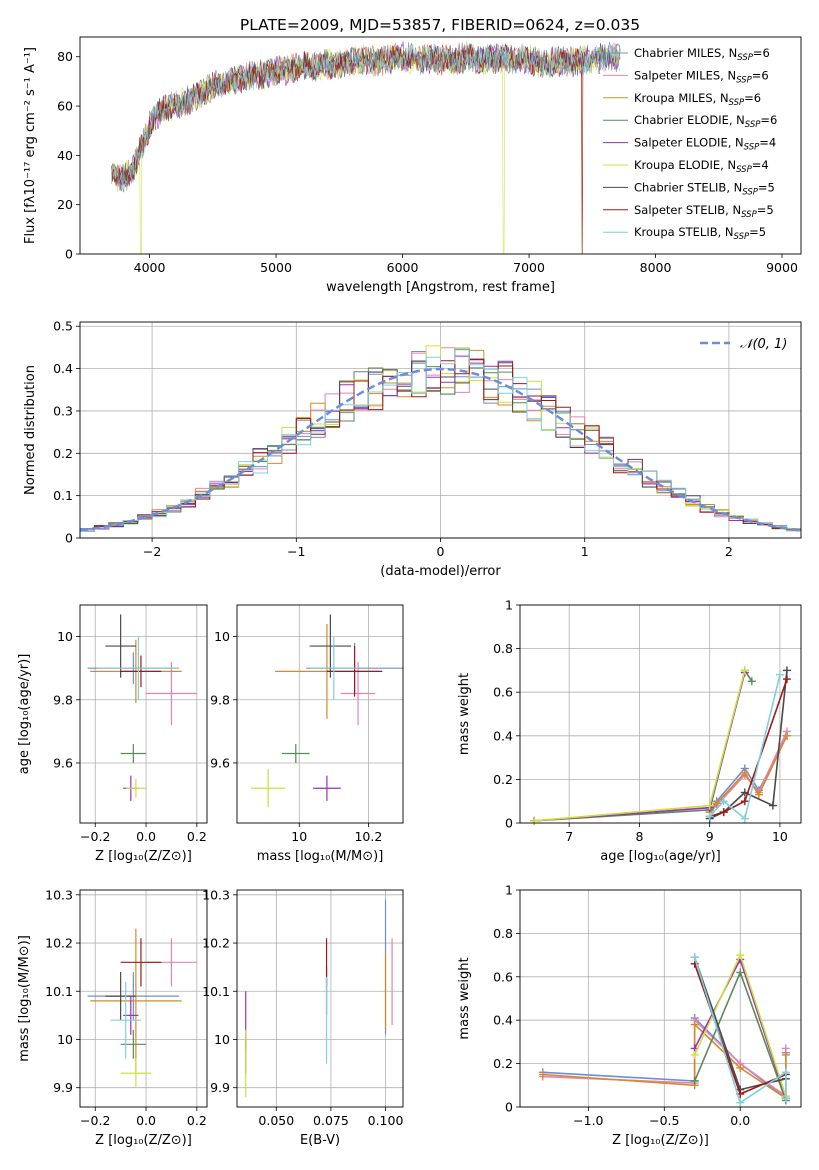  I want to click on y-tick-label: 20, so click(65, 204).